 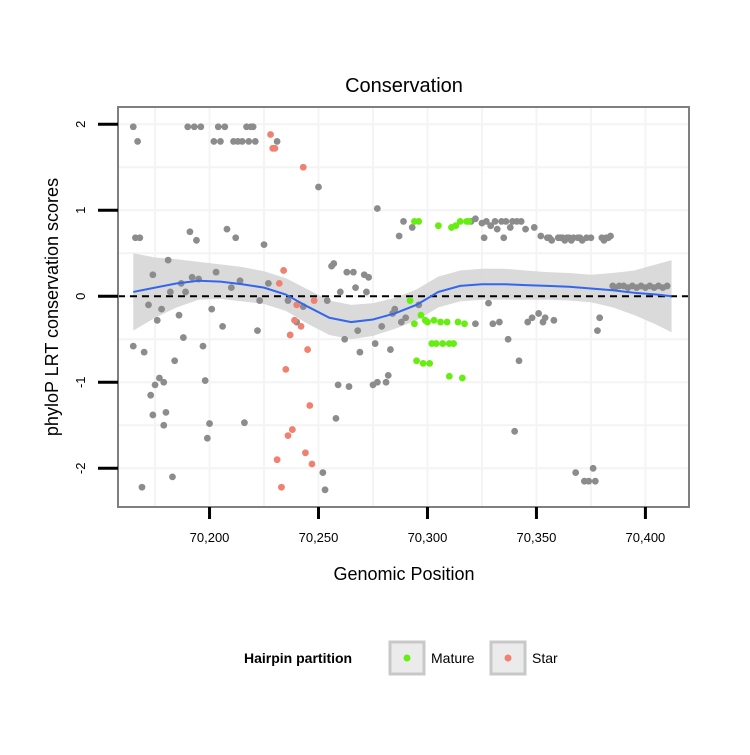 I want to click on x-tick-label: 70,250, so click(x=319, y=537).